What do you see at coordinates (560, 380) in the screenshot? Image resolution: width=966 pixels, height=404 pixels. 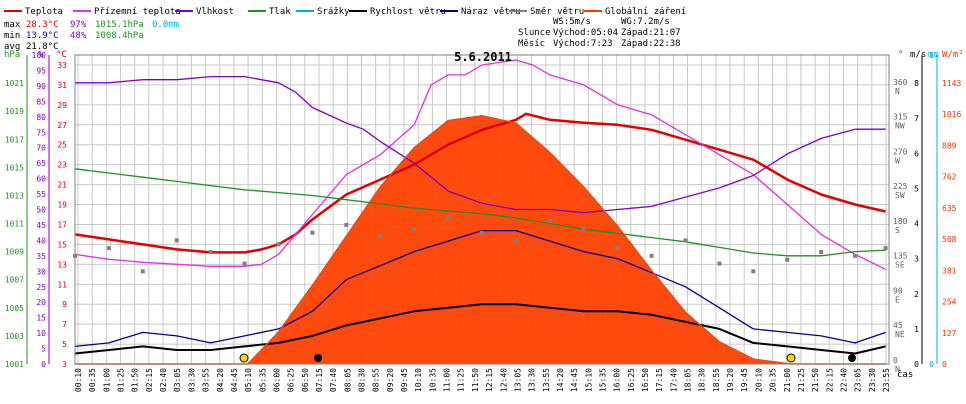 I see `x-tick-label: 14:20` at bounding box center [560, 380].